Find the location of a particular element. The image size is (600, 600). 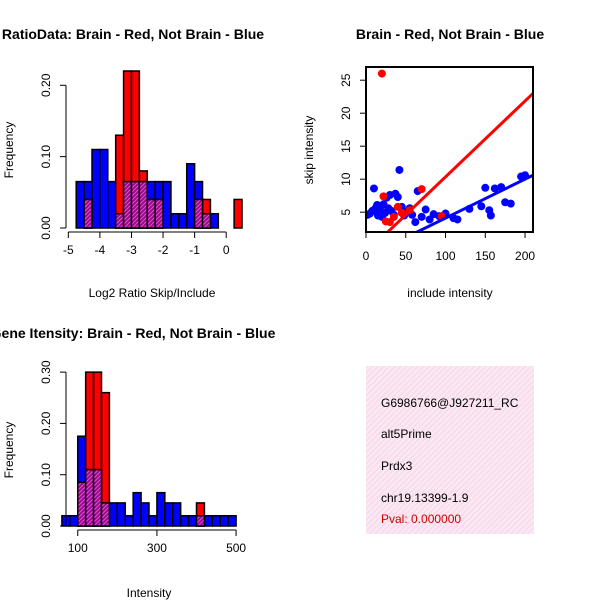

event-type: alt5Prime is located at coordinates (406, 434).